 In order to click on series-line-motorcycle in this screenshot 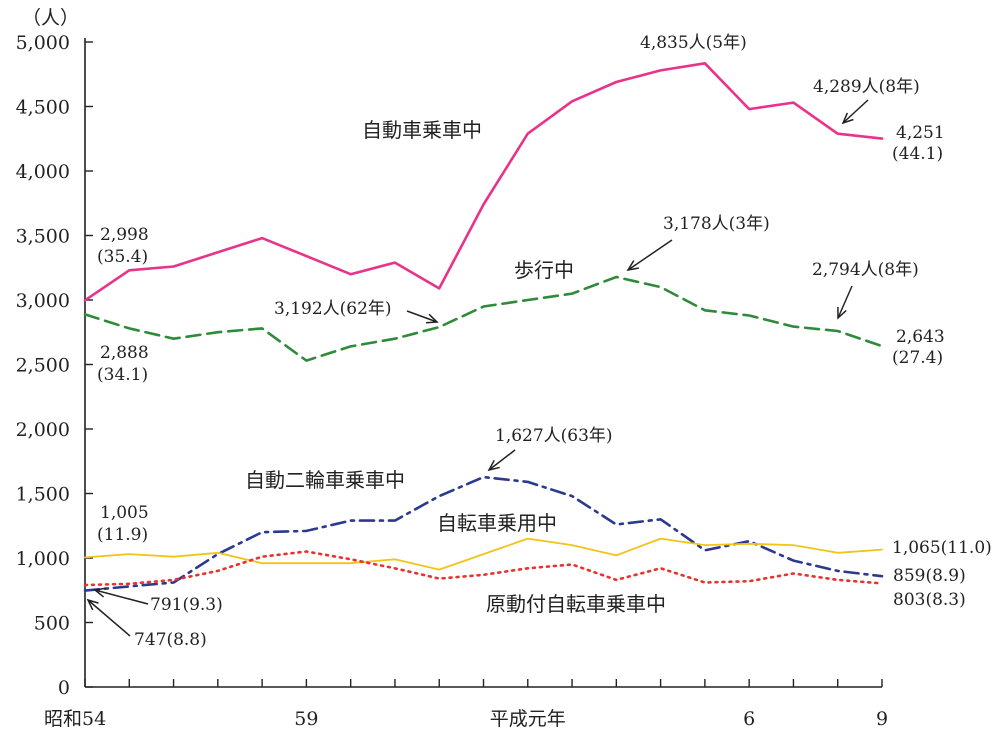, I will do `click(483, 533)`.